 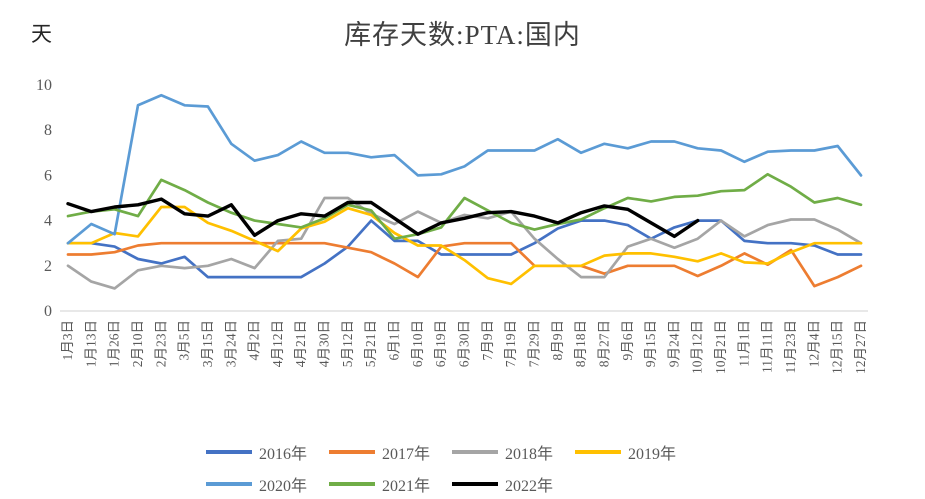 What do you see at coordinates (42, 34) in the screenshot?
I see `y-axis-unit-label: 天` at bounding box center [42, 34].